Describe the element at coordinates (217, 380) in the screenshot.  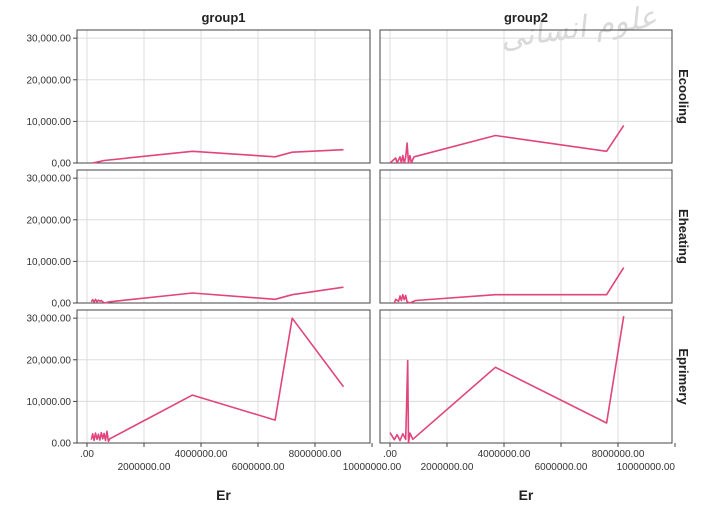
I see `series-line-group1-Eprimery` at that location.